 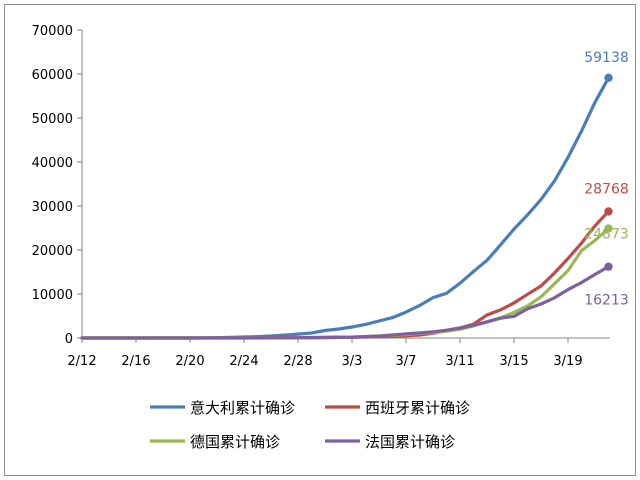 I want to click on x-tick-label: 2/24, so click(x=243, y=361).